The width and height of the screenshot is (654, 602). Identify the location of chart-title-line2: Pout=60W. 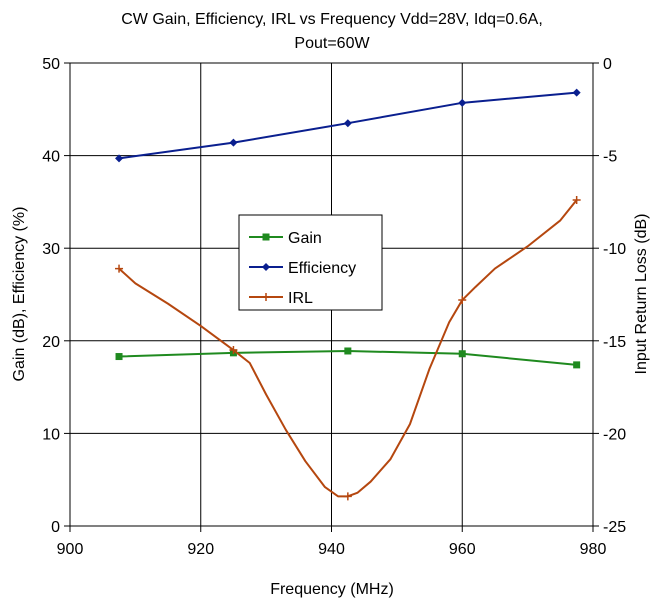
(332, 43).